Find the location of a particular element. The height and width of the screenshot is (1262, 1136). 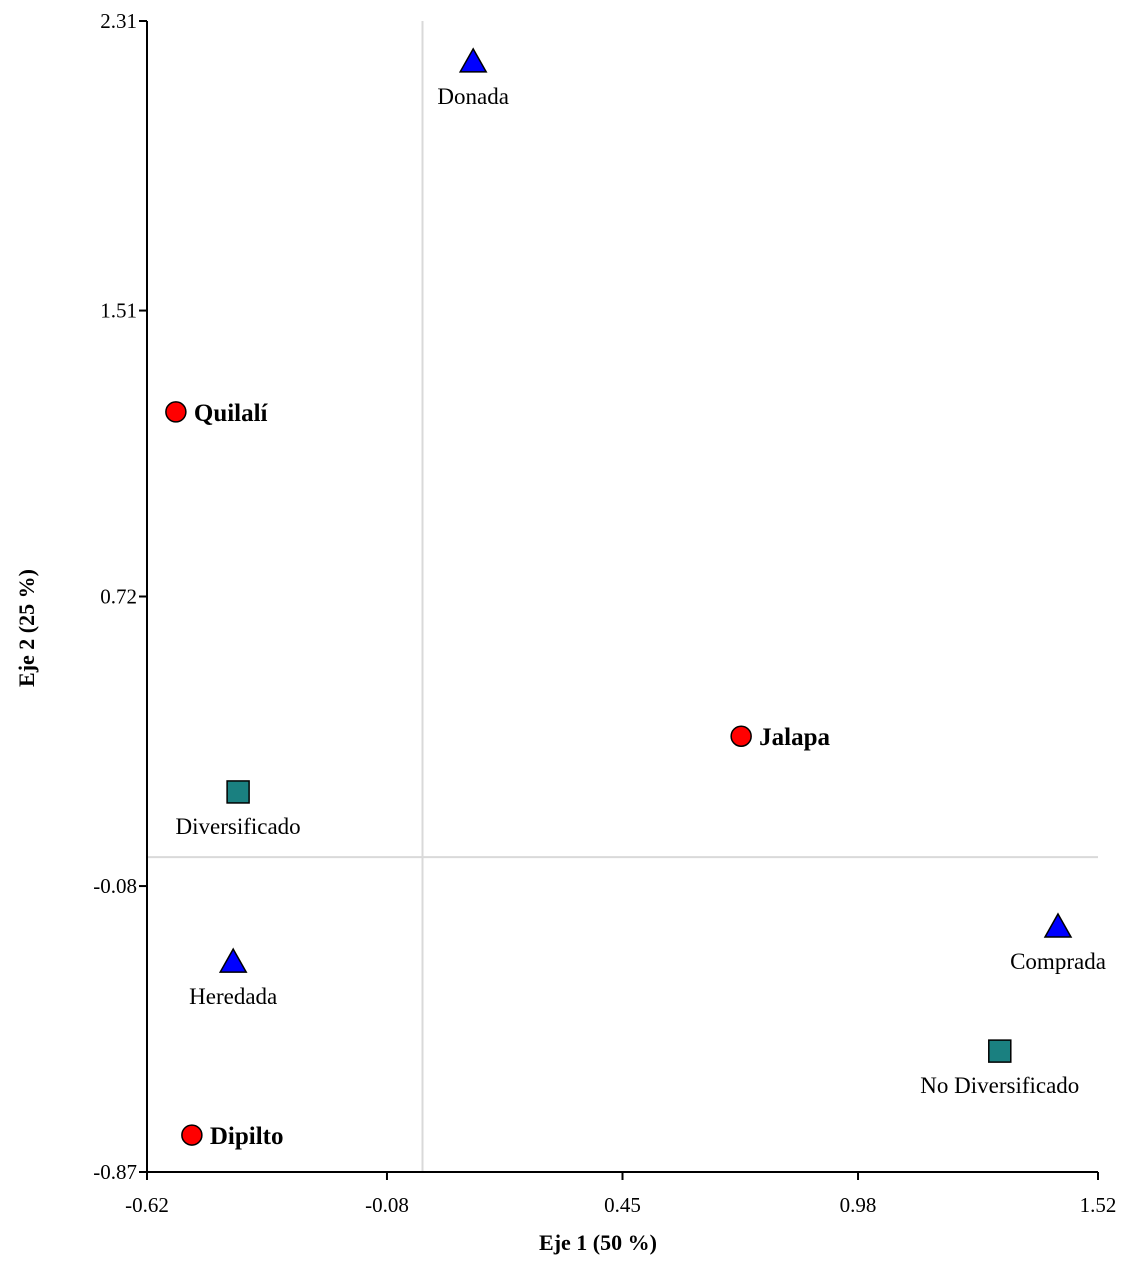

point-label: Dipilto is located at coordinates (247, 1136).